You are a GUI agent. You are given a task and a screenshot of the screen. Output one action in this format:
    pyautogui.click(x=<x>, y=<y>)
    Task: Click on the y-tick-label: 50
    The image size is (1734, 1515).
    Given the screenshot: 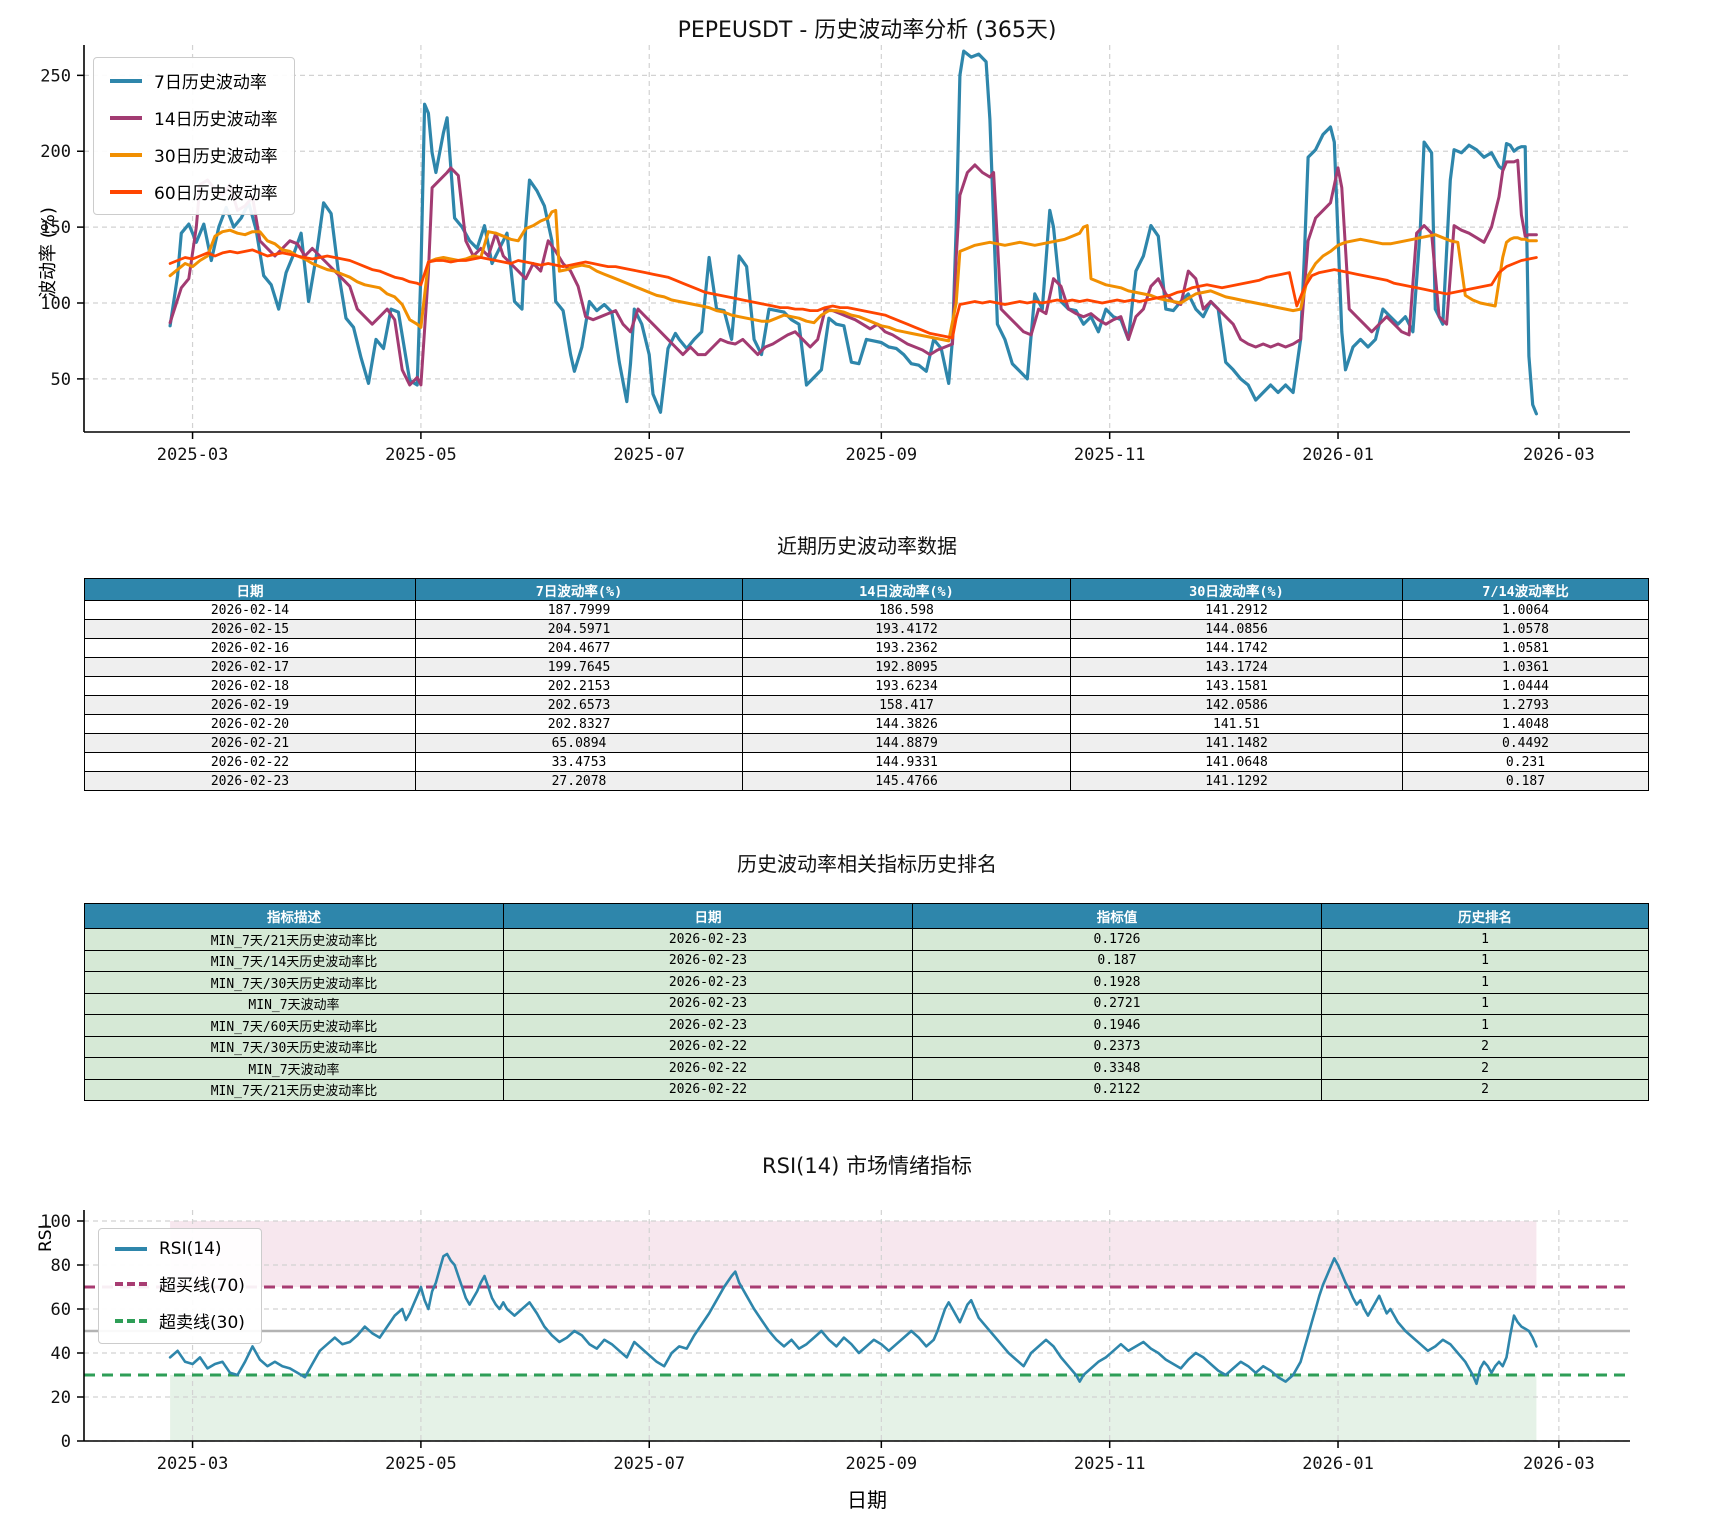 What is the action you would take?
    pyautogui.click(x=61, y=380)
    